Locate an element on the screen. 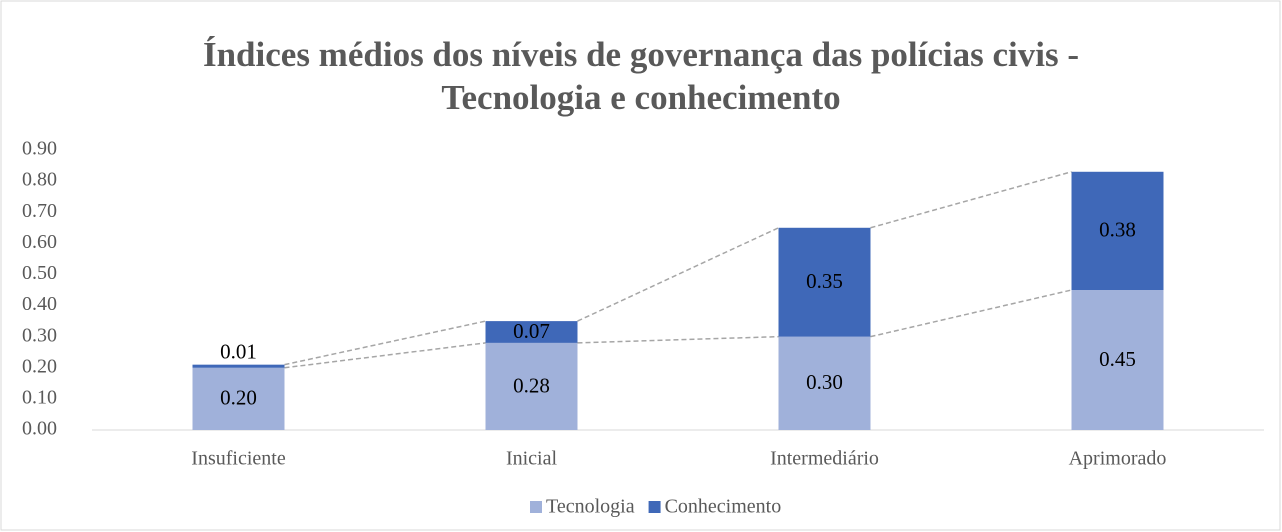 The width and height of the screenshot is (1282, 532). legend-label: Conhecimento is located at coordinates (723, 507).